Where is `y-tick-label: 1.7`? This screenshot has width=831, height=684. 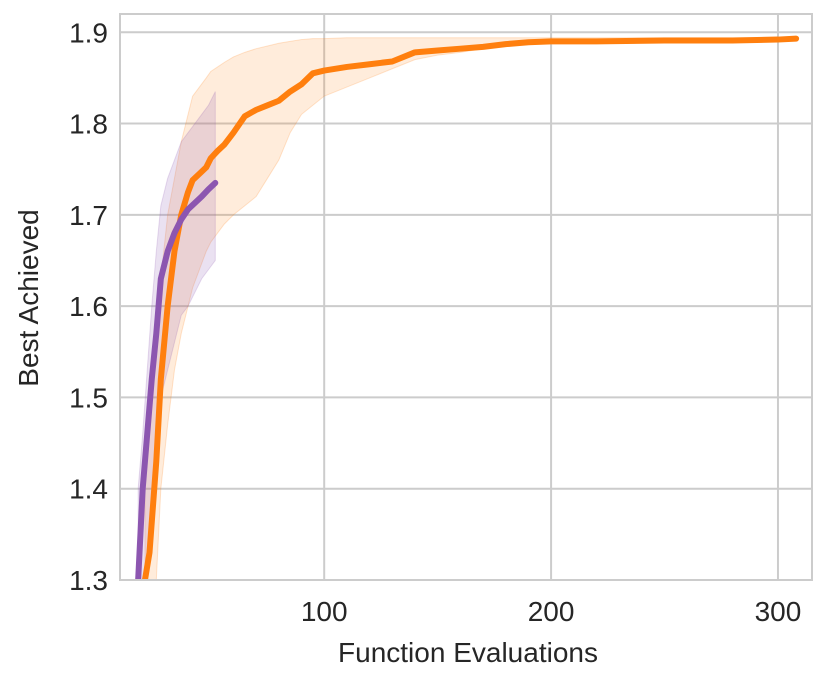
y-tick-label: 1.7 is located at coordinates (88, 215).